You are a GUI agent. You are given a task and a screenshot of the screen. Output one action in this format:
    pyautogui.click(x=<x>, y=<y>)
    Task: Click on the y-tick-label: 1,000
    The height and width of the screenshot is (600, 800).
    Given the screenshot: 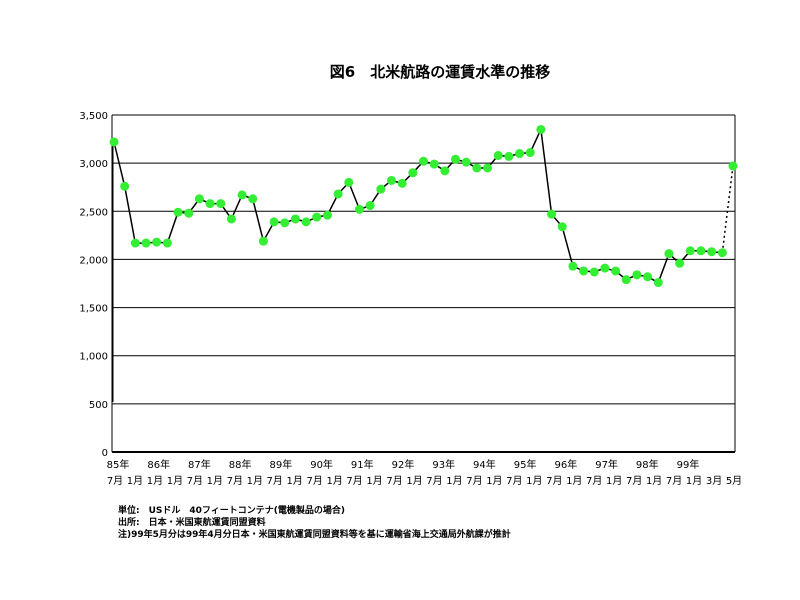 What is the action you would take?
    pyautogui.click(x=93, y=357)
    